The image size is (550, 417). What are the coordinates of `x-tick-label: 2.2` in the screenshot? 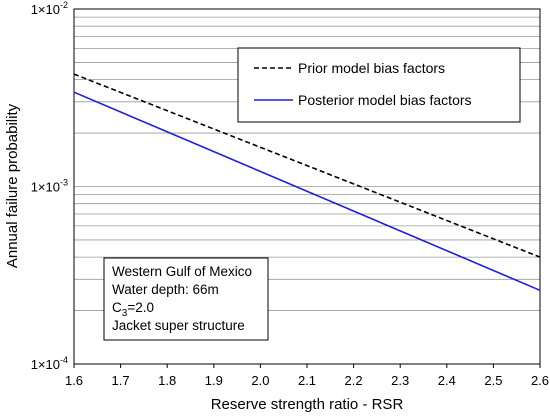 It's located at (354, 380).